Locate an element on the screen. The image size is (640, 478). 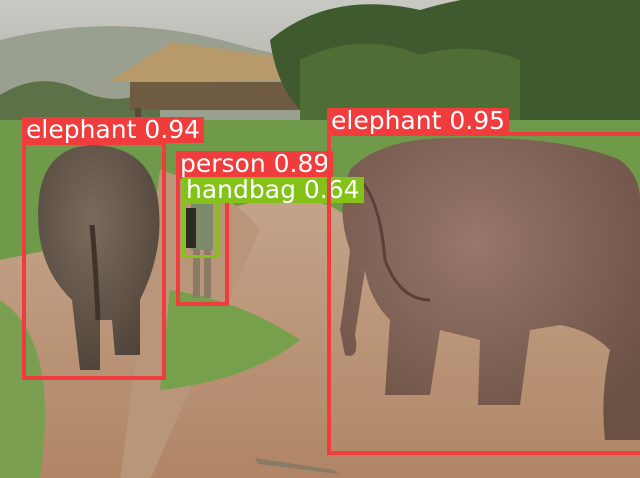
label-score: 0.64 is located at coordinates (331, 189).